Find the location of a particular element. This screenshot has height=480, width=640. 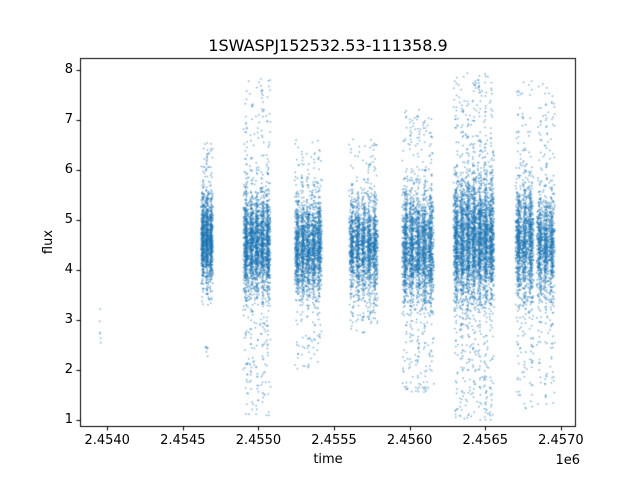

chart-title: 1SWASPJ152532.53-111358.9 is located at coordinates (328, 45).